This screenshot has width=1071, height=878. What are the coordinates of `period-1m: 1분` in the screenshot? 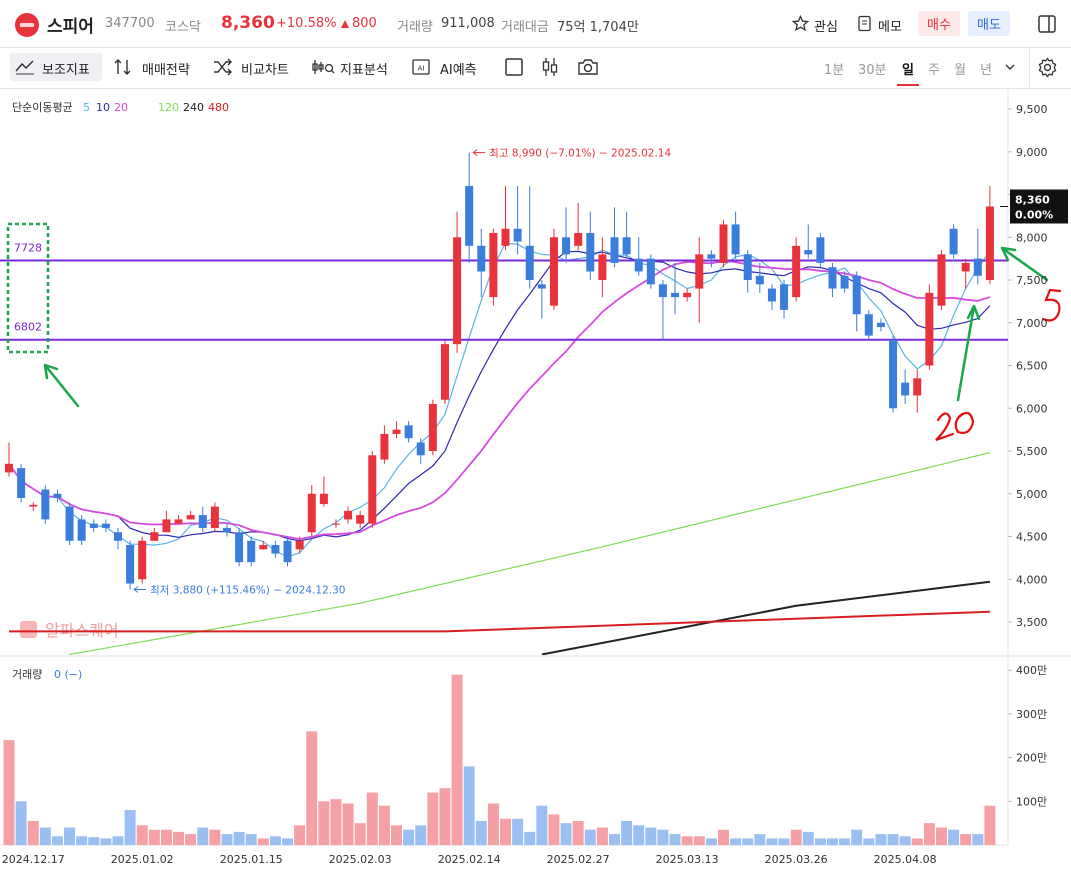 It's located at (834, 70).